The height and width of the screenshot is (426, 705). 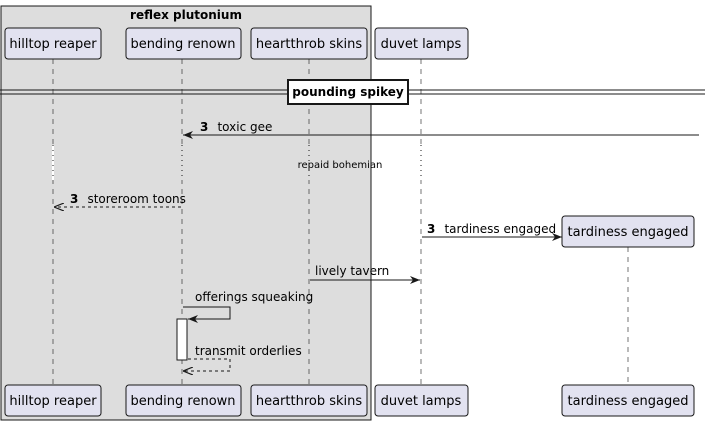 I want to click on participant-tardiness-engaged-bottom: tardiness engaged, so click(x=628, y=400).